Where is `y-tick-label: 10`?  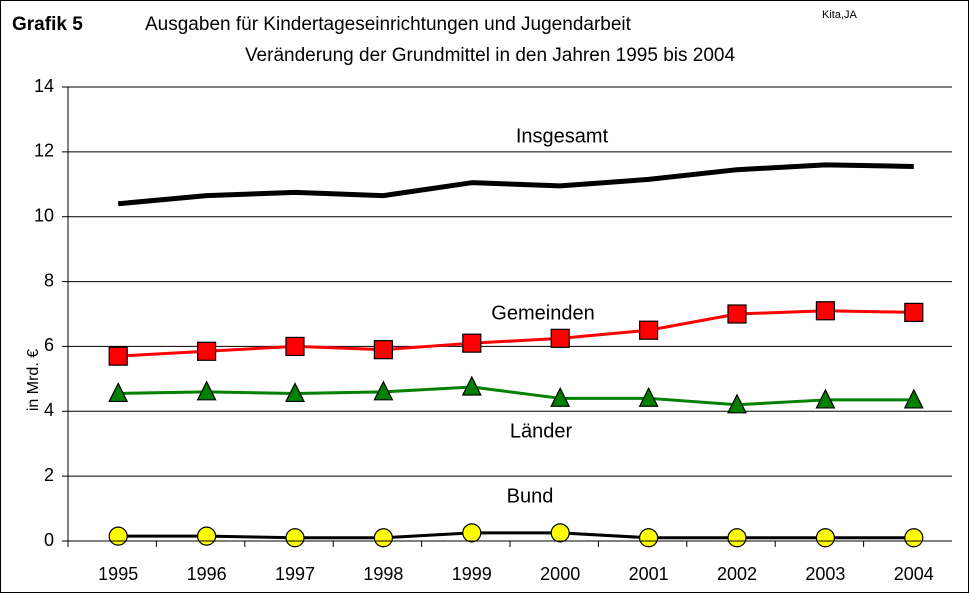 y-tick-label: 10 is located at coordinates (44, 215).